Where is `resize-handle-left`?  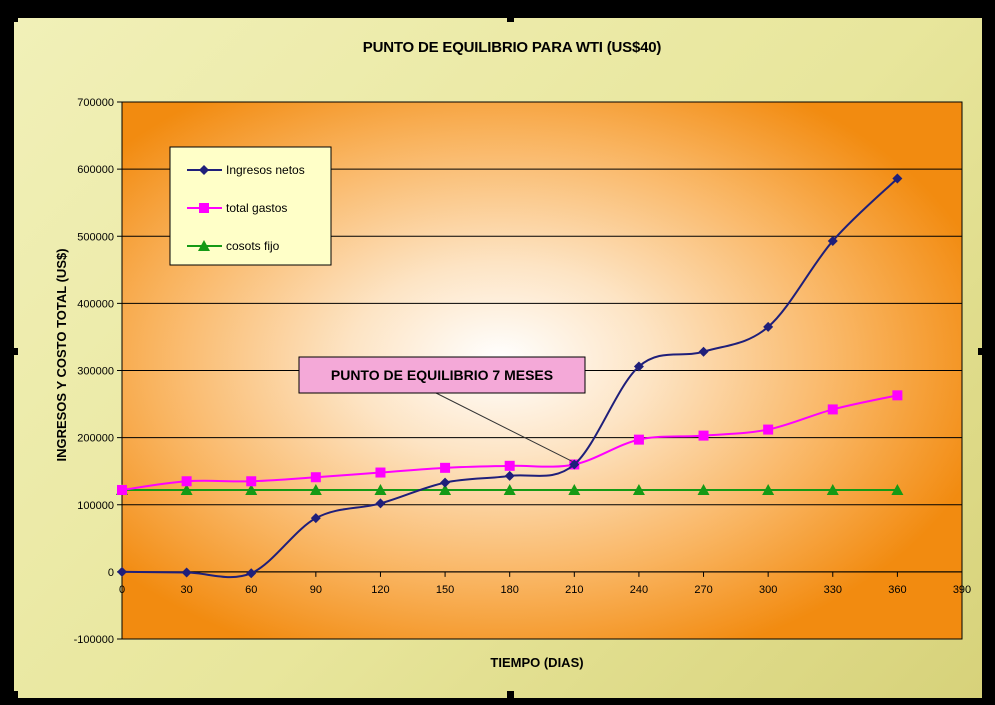 resize-handle-left is located at coordinates (14, 351).